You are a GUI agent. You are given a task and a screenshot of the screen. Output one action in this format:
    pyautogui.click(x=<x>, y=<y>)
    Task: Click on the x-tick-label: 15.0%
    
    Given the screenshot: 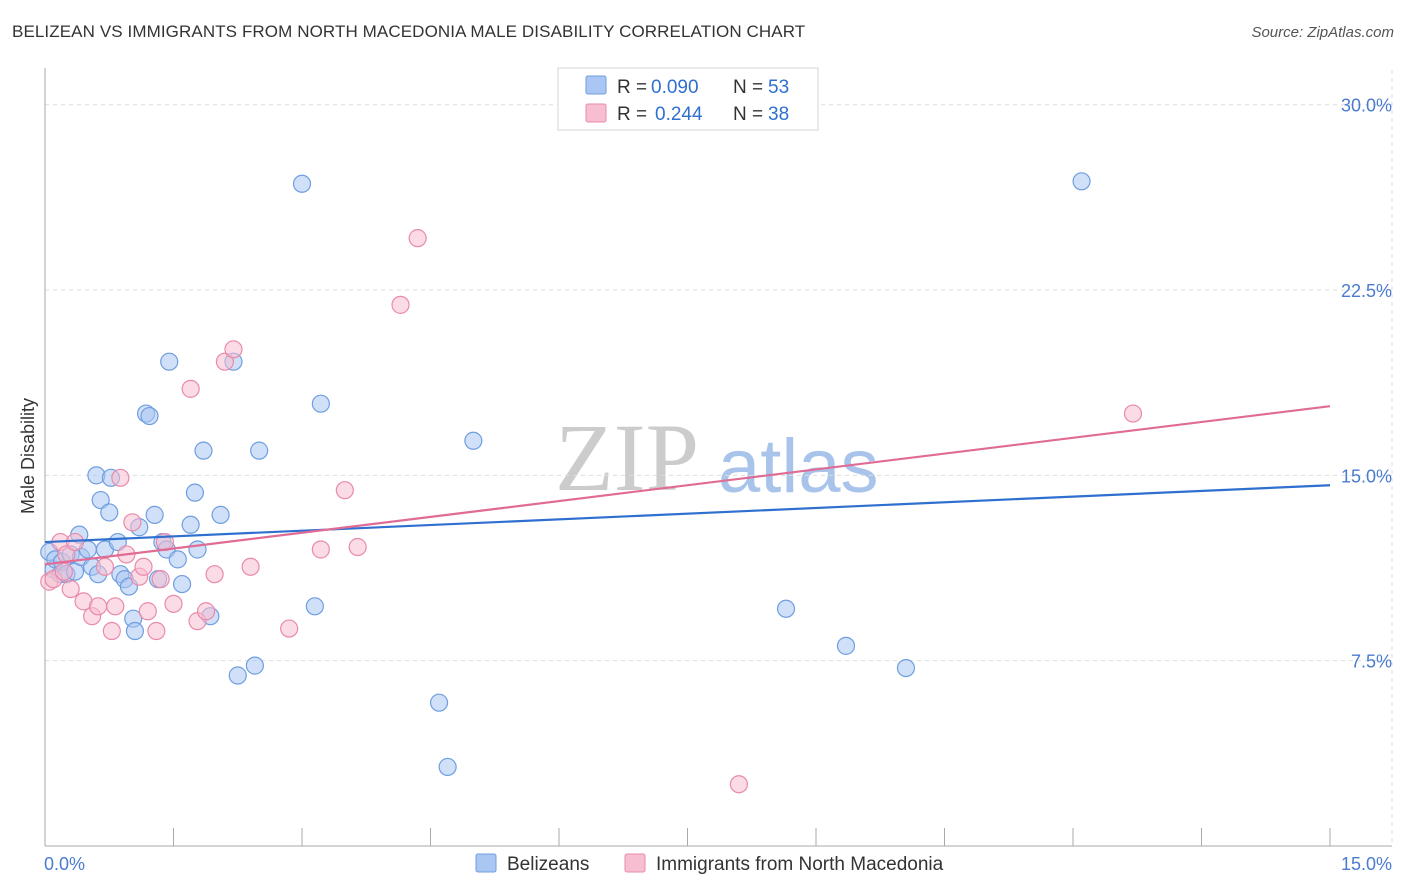 What is the action you would take?
    pyautogui.click(x=1366, y=864)
    